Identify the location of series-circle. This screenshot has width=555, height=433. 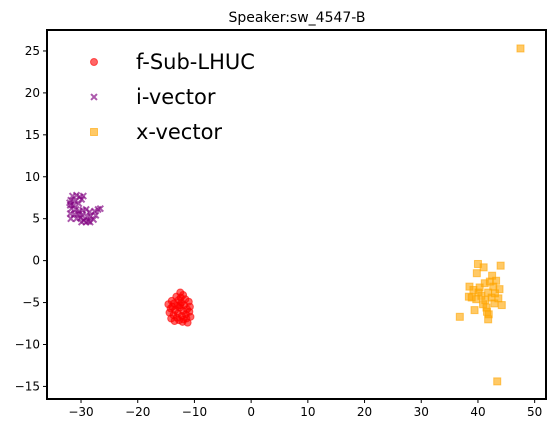
(179, 307).